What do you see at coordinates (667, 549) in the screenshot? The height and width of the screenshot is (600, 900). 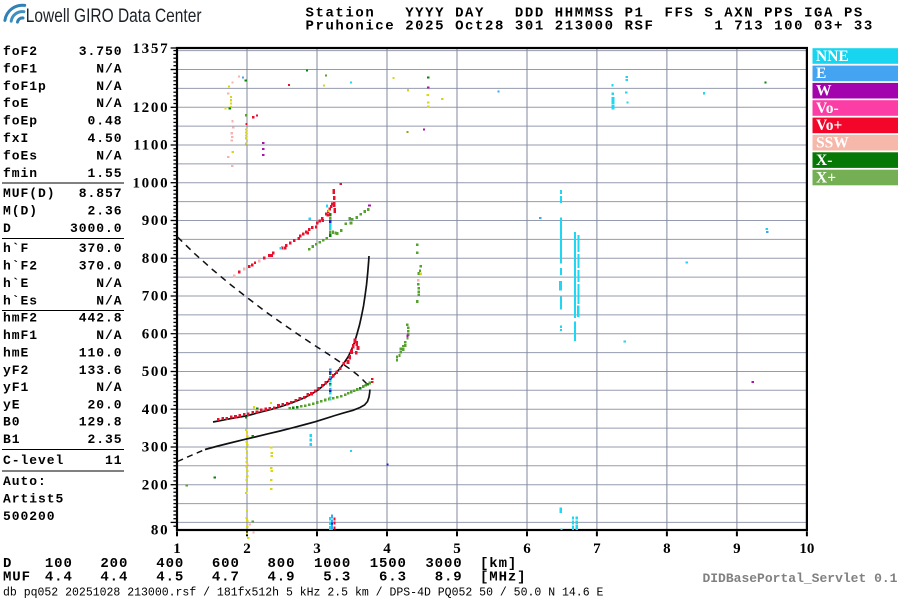 I see `svg-text: 8` at bounding box center [667, 549].